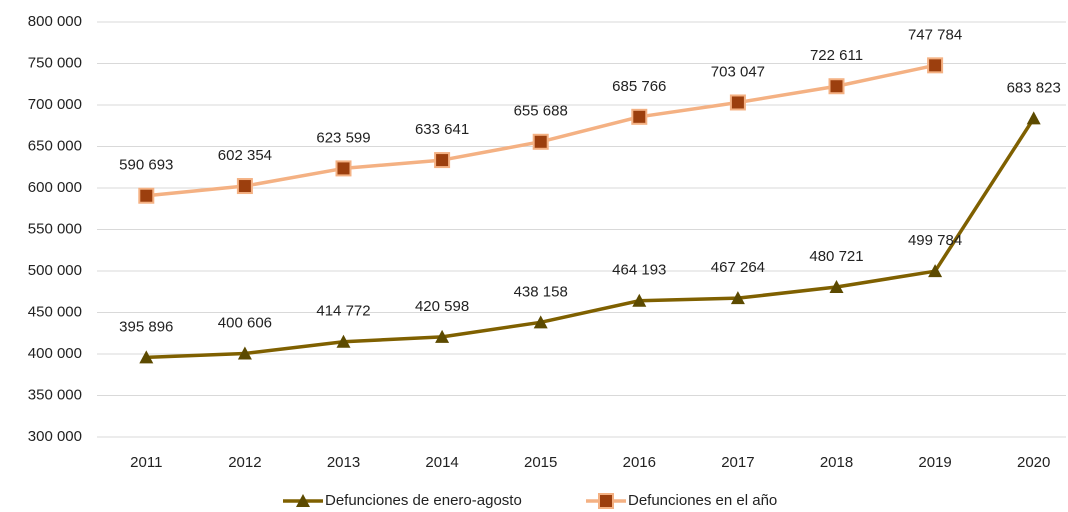 Image resolution: width=1068 pixels, height=512 pixels. I want to click on data-label: 499 784, so click(935, 240).